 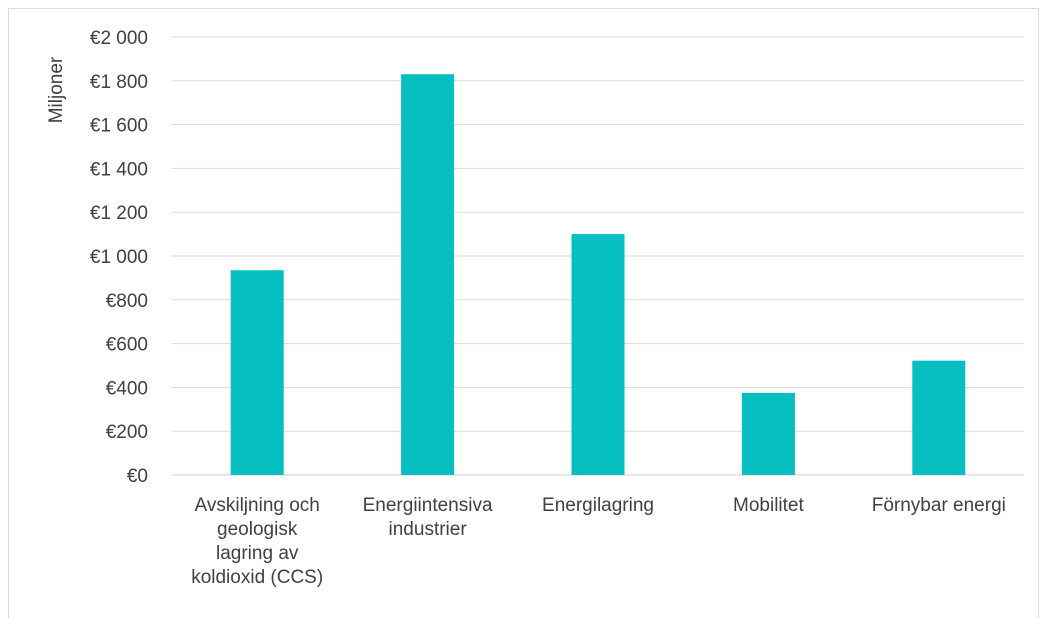 I want to click on x-tick-label: Mobilitet, so click(x=768, y=505).